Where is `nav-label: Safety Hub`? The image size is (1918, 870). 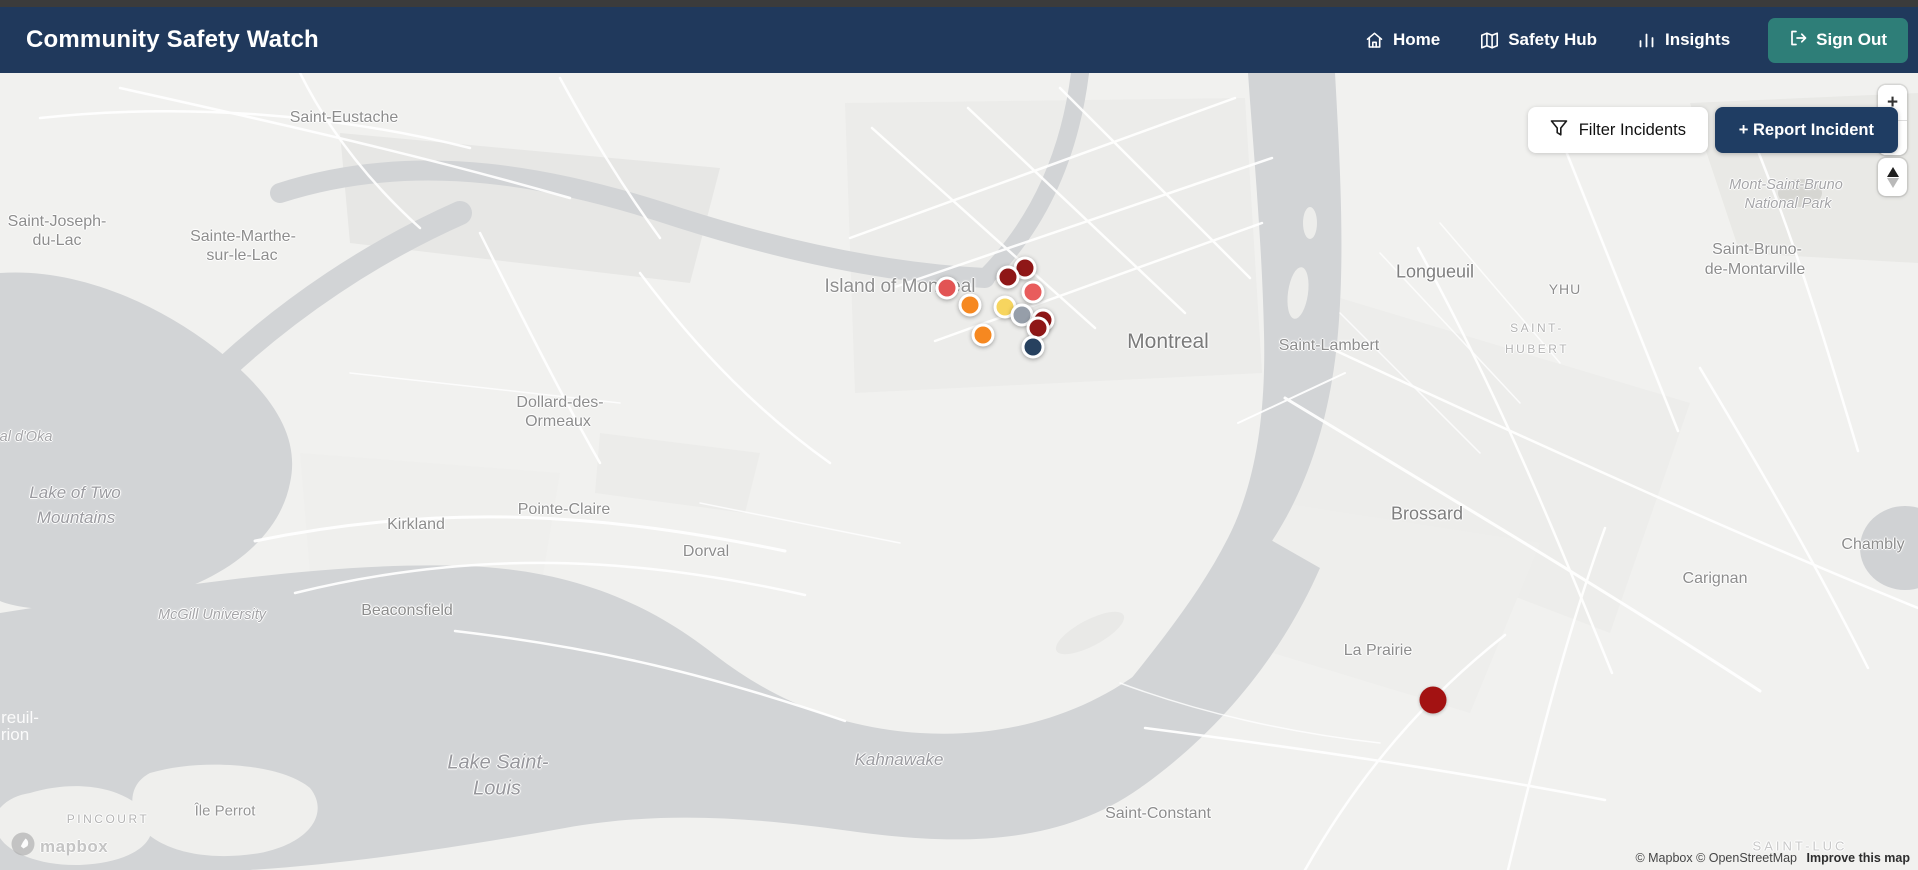 nav-label: Safety Hub is located at coordinates (1552, 39).